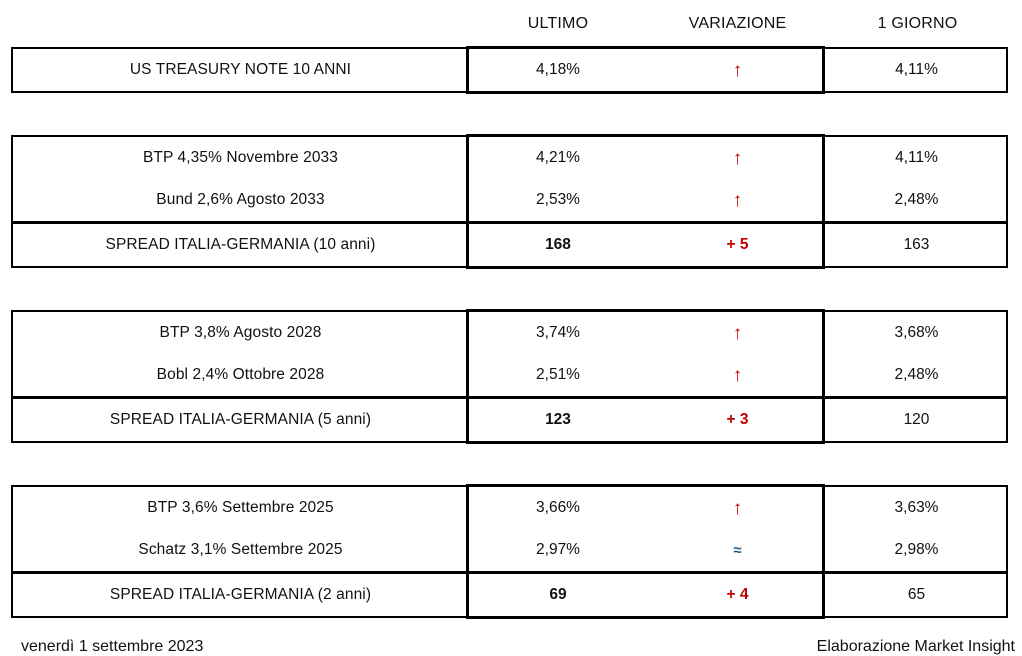 The image size is (1022, 656). I want to click on instrument-label-cell: Bobl 2,4% Ottobre 2028, so click(240, 374).